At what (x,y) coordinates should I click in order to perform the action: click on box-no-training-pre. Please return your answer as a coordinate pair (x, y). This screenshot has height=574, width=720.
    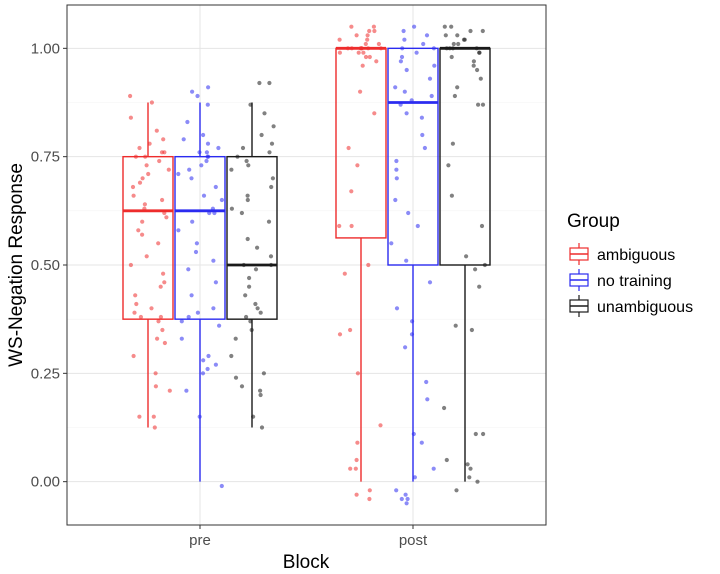
    Looking at the image, I should click on (200, 292).